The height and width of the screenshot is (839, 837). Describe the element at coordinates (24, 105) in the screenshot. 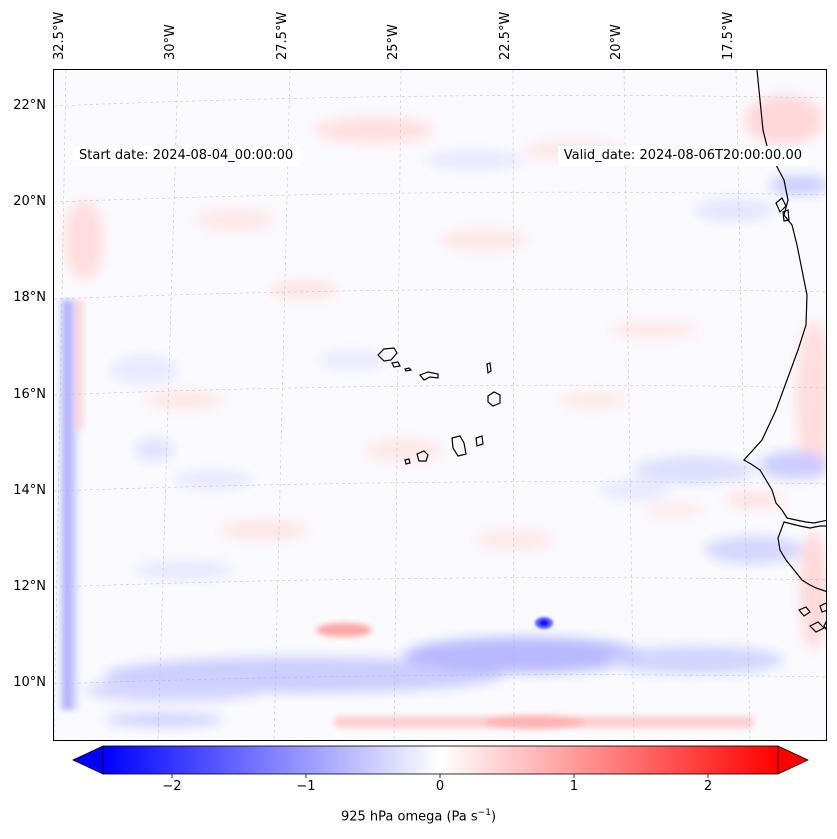

I see `lat-label-22n: 22°N` at that location.